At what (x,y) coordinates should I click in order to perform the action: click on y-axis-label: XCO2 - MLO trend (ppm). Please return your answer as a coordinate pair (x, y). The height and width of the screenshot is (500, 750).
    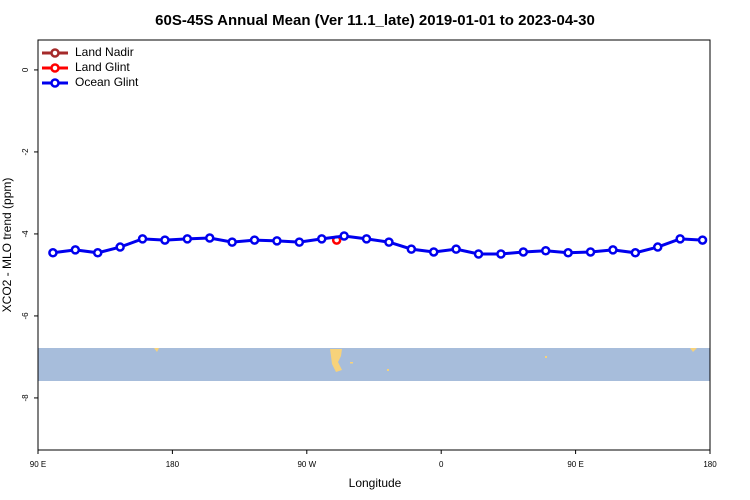
    Looking at the image, I should click on (7, 245).